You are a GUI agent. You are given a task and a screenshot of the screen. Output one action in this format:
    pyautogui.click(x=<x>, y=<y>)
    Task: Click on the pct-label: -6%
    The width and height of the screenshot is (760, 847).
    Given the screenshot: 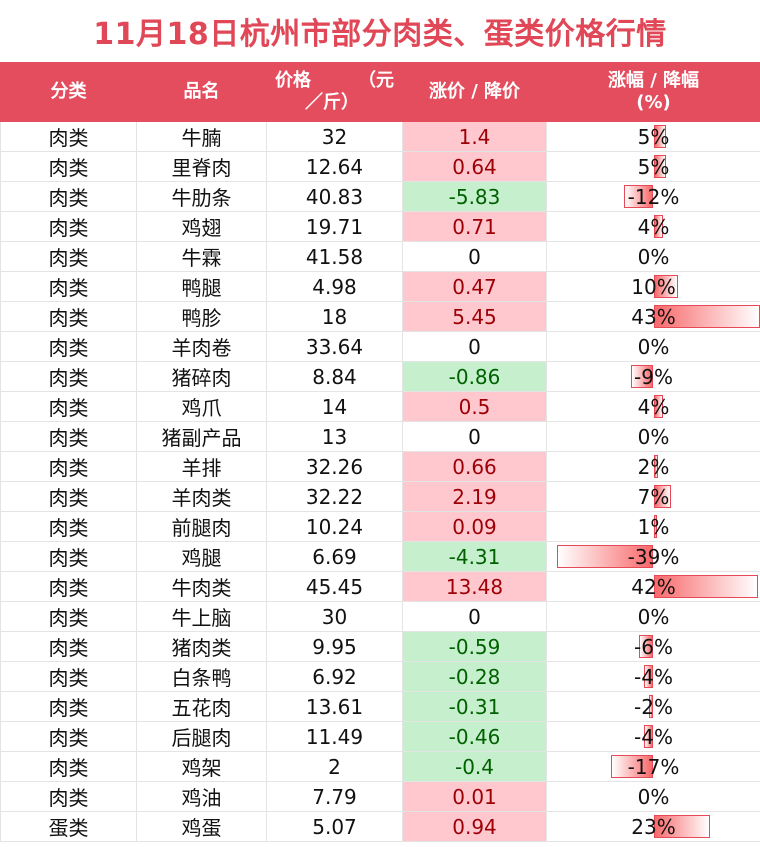 What is the action you would take?
    pyautogui.click(x=653, y=646)
    